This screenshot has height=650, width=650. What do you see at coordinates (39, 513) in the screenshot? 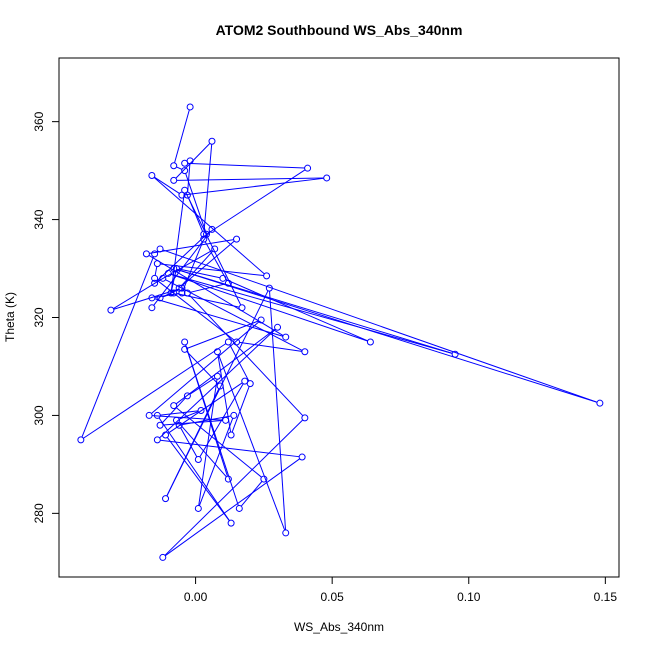
I see `y-tick-label: 280` at bounding box center [39, 513].